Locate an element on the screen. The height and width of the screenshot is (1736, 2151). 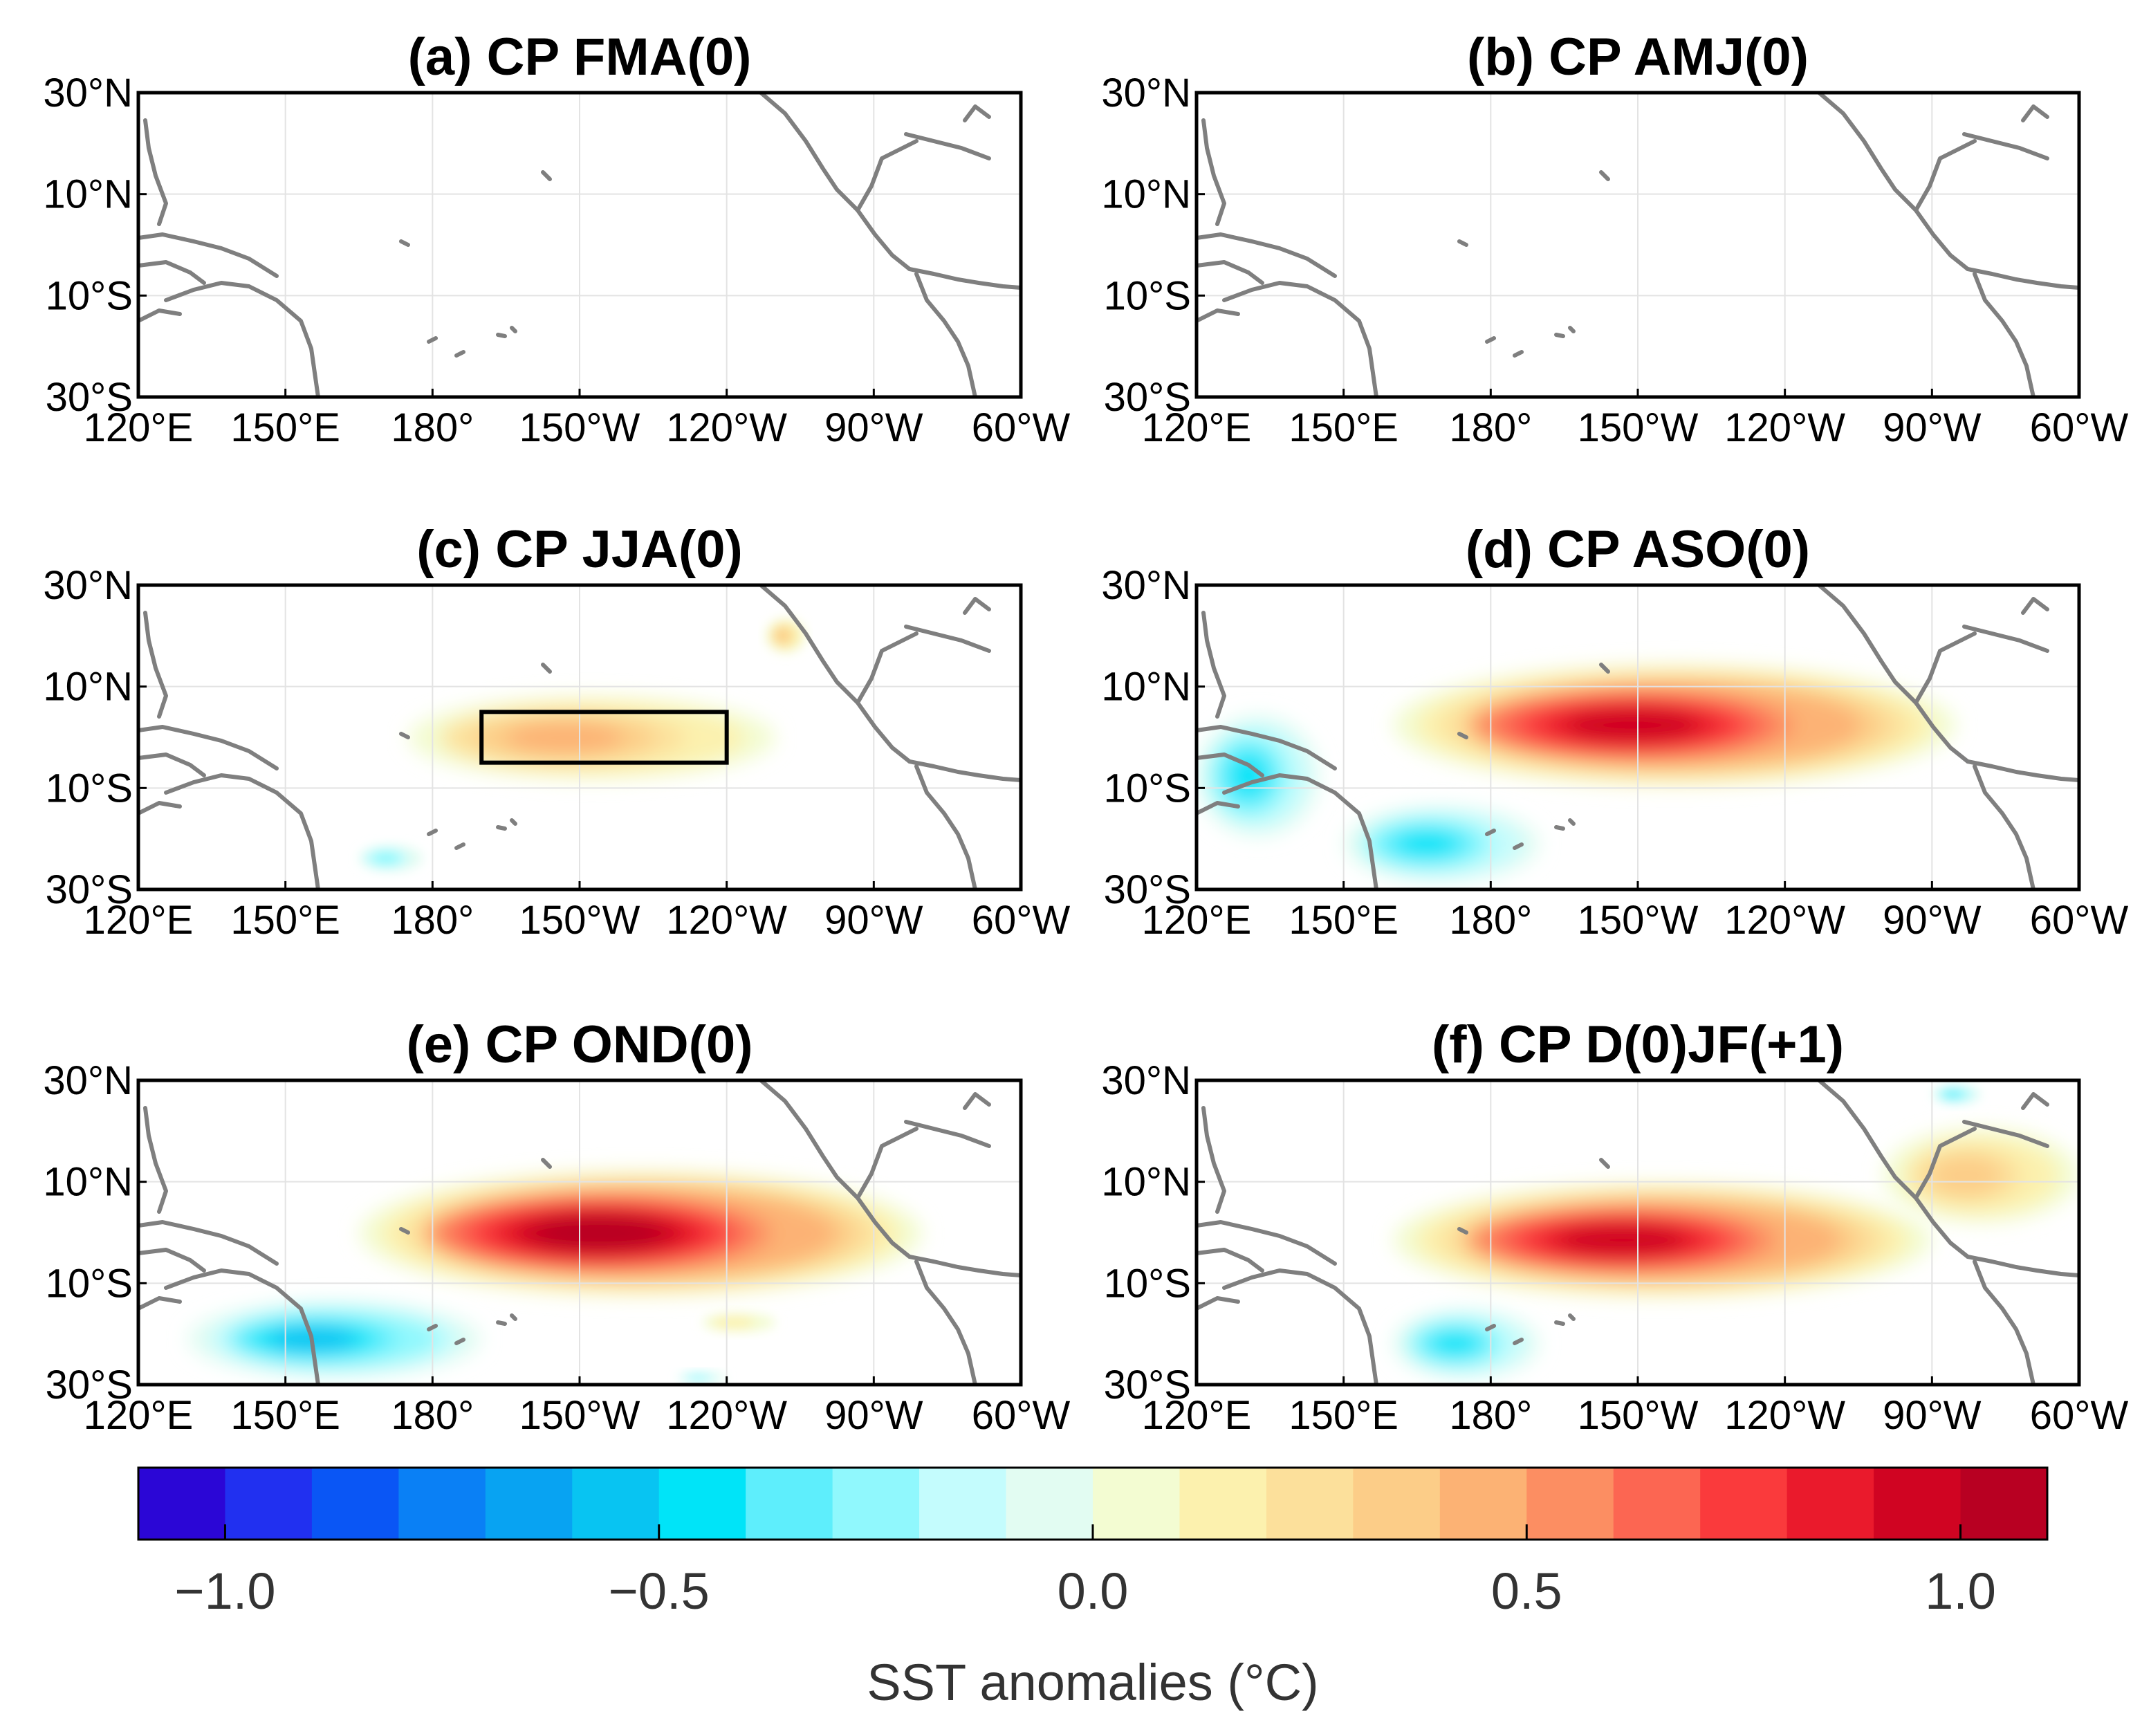
colorbar-tick-label: 1.0 is located at coordinates (1960, 1591).